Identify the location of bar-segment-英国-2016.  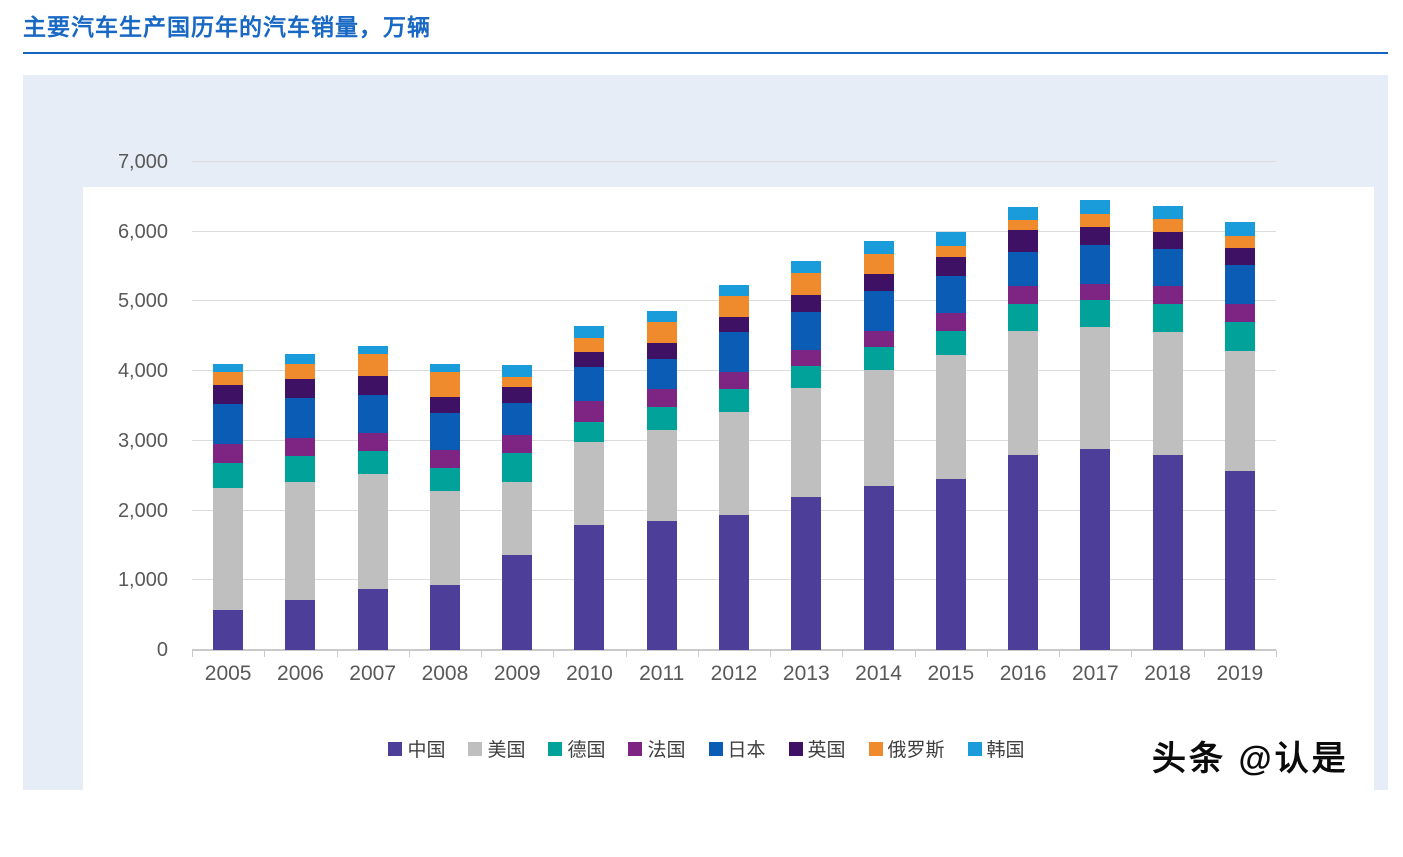
(1023, 241).